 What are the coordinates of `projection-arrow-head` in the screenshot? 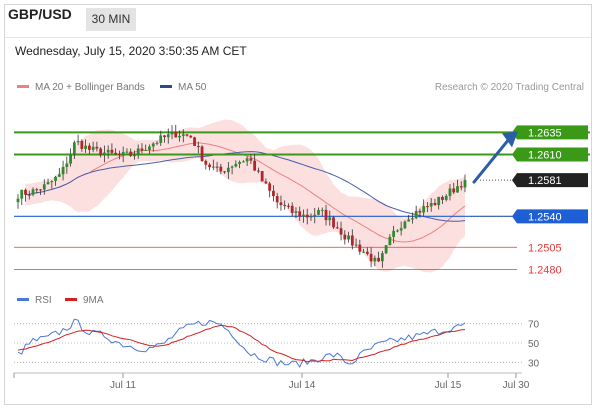 It's located at (510, 139).